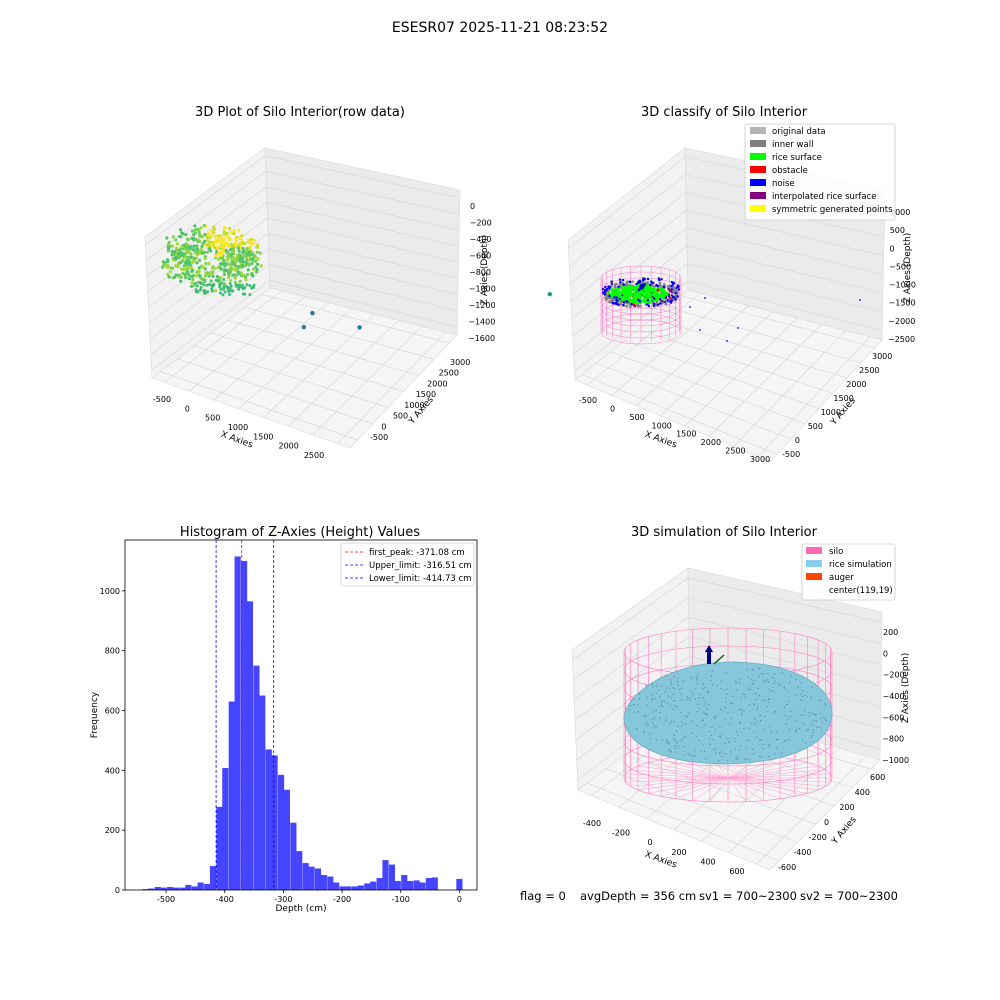  I want to click on panel2-y-ticks: -500 0 500 1000 1500 2000 2500 3000, so click(837, 405).